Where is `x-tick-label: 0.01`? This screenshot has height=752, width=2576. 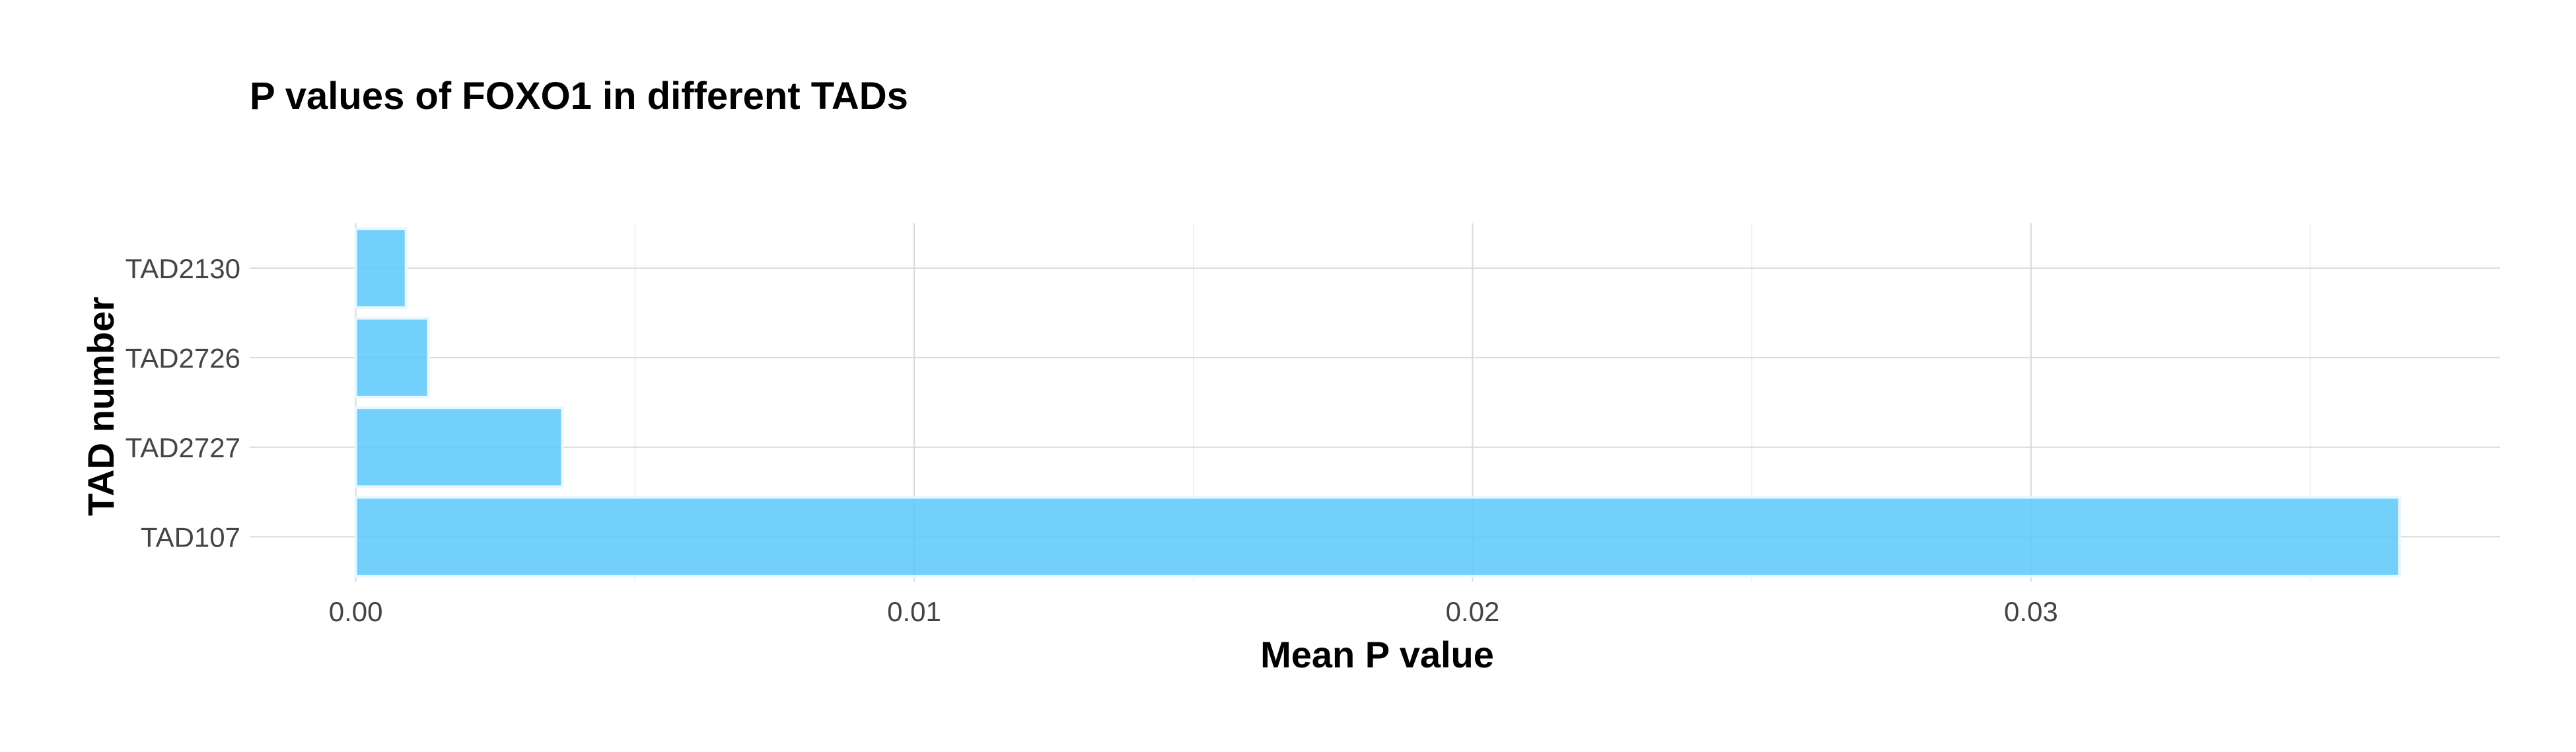
x-tick-label: 0.01 is located at coordinates (914, 611).